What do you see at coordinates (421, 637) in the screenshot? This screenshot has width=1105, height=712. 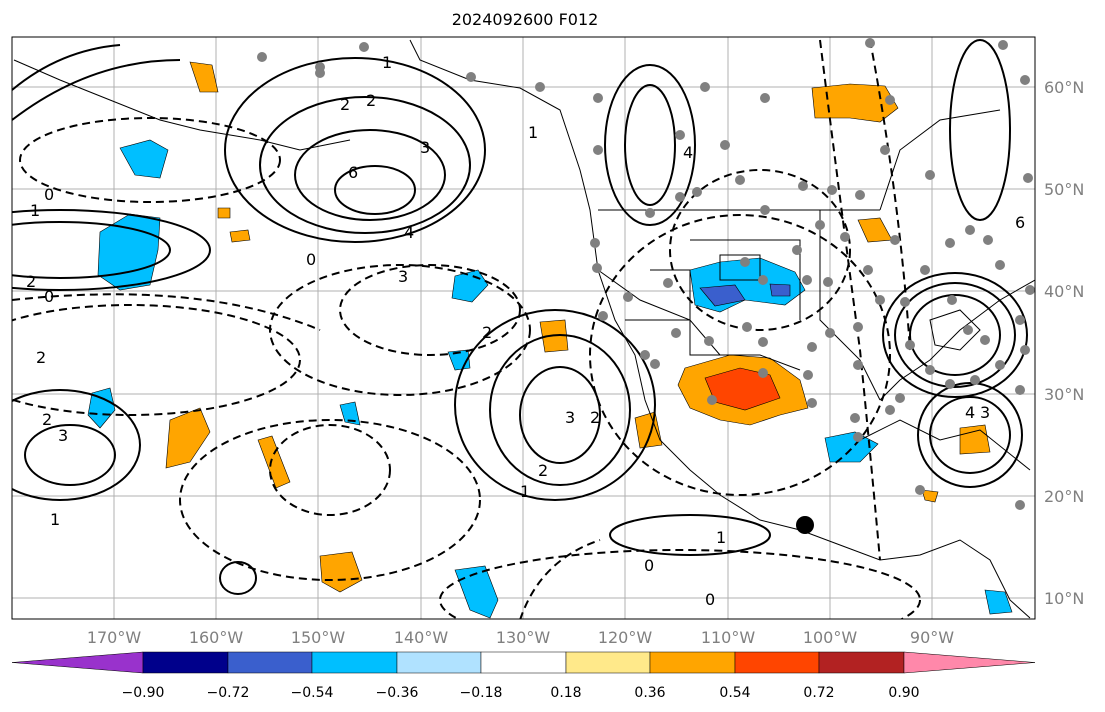 I see `lon-label: 140°W` at bounding box center [421, 637].